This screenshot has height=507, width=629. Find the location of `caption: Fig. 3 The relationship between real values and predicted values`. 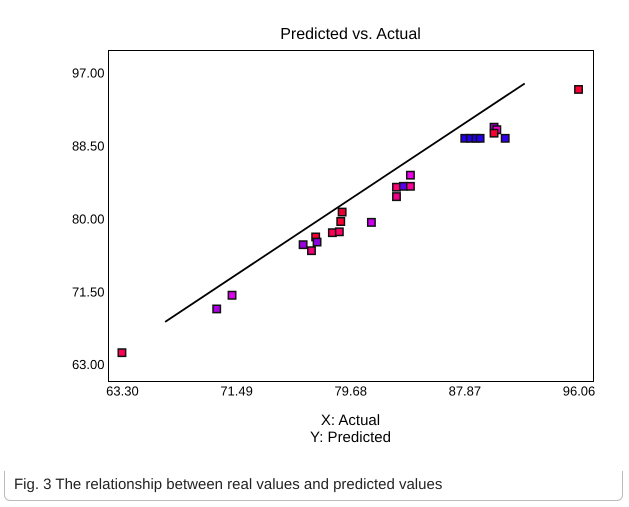

caption: Fig. 3 The relationship between real values and predicted values is located at coordinates (228, 484).